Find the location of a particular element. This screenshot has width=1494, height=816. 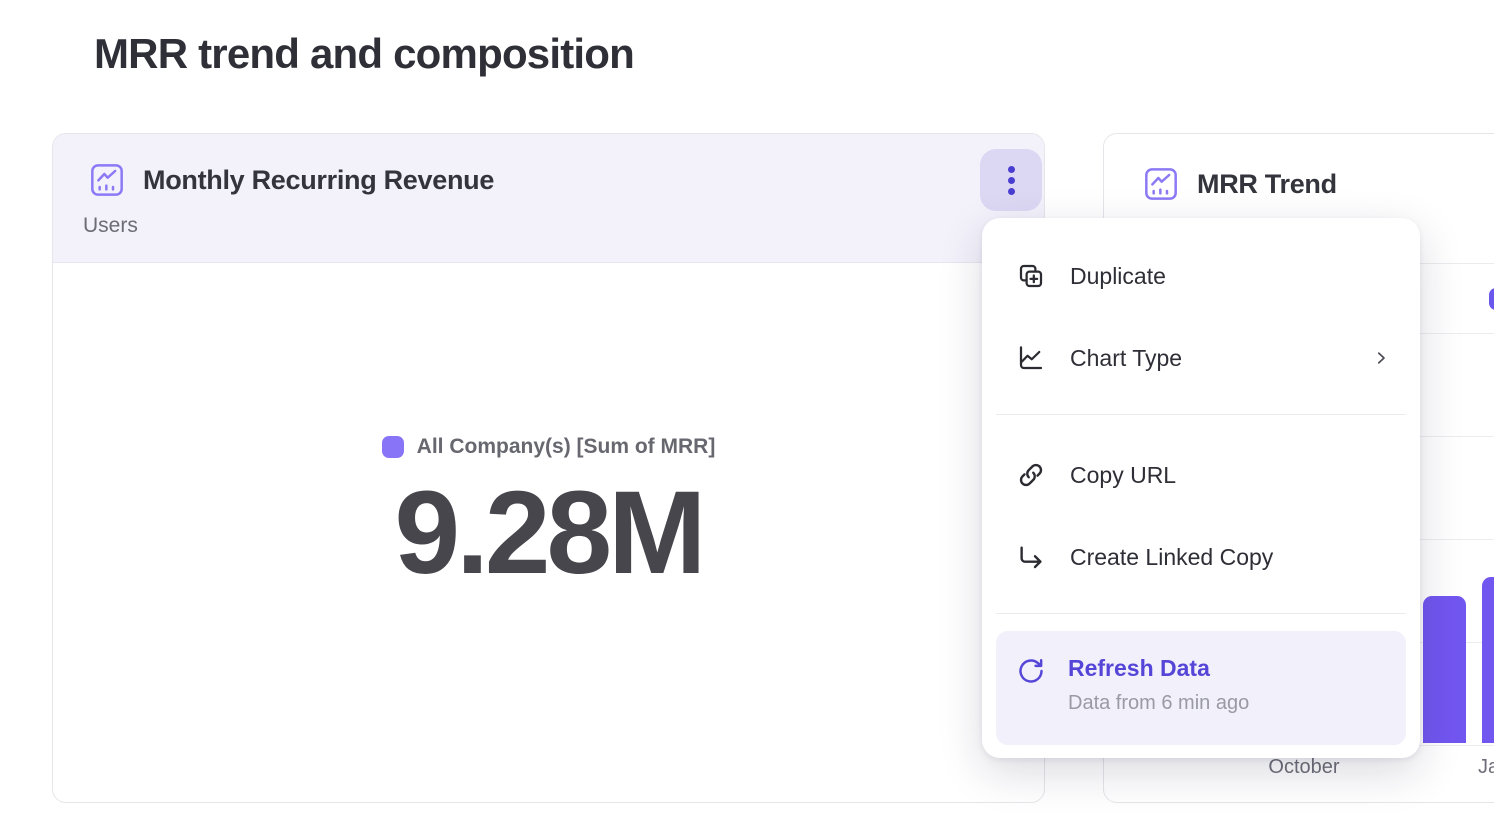

trend-card-title: MRR Trend is located at coordinates (1267, 183).